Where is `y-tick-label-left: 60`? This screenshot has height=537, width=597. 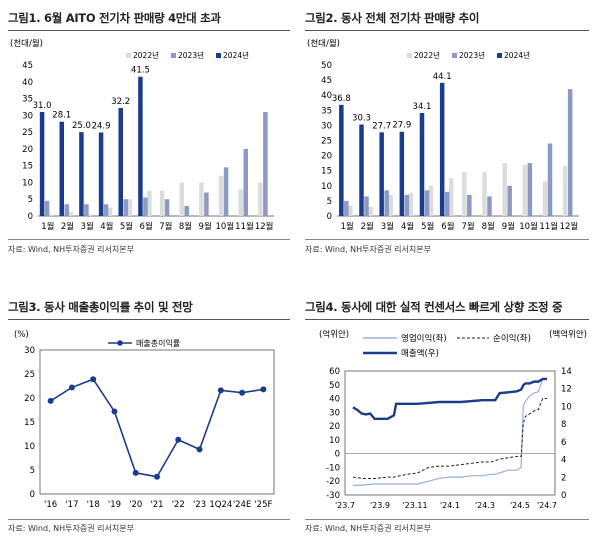 y-tick-label-left: 60 is located at coordinates (334, 372).